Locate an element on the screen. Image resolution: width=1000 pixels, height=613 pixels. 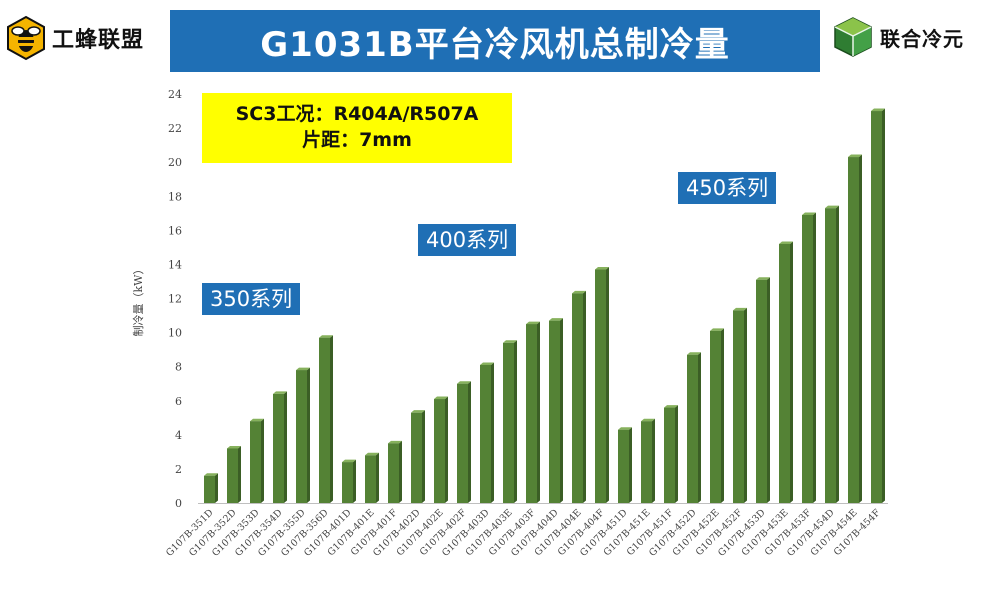
condition-info-box: SC3工况：R404A/R507A 片距：7mm is located at coordinates (357, 128).